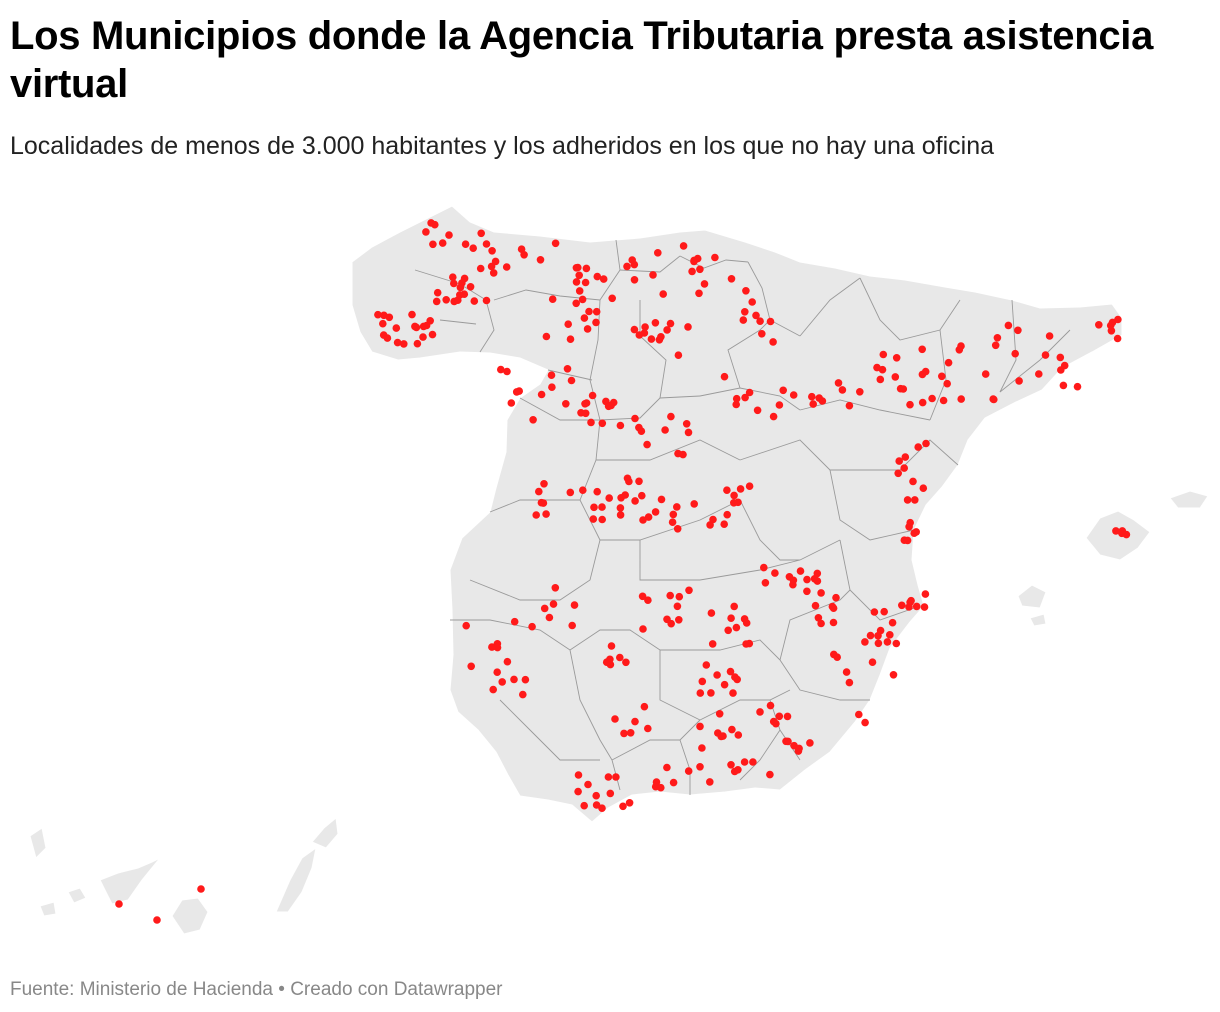  What do you see at coordinates (396, 989) in the screenshot?
I see `credit-link: Creado con Datawrapper` at bounding box center [396, 989].